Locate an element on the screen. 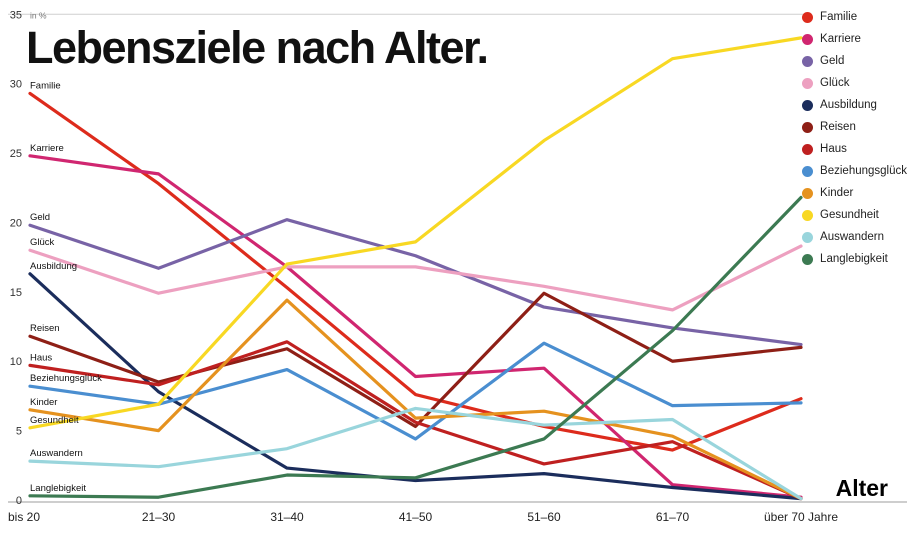 The width and height of the screenshot is (915, 533). series-start-label-geld: Geld is located at coordinates (40, 217).